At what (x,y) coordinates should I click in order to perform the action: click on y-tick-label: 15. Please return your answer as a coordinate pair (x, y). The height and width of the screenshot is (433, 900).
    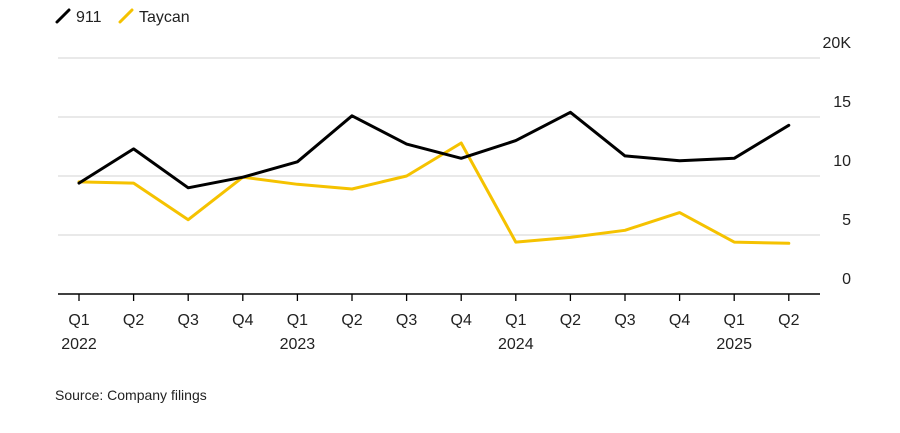
    Looking at the image, I should click on (842, 102).